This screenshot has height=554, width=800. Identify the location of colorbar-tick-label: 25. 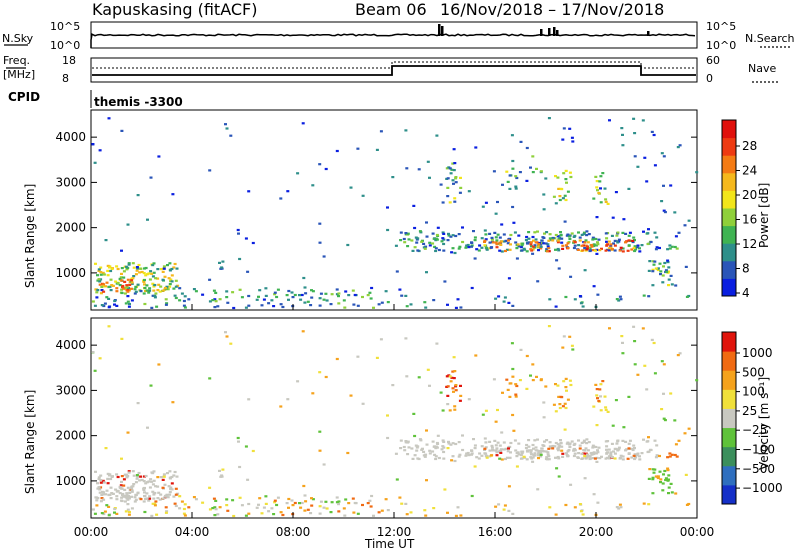
(749, 411).